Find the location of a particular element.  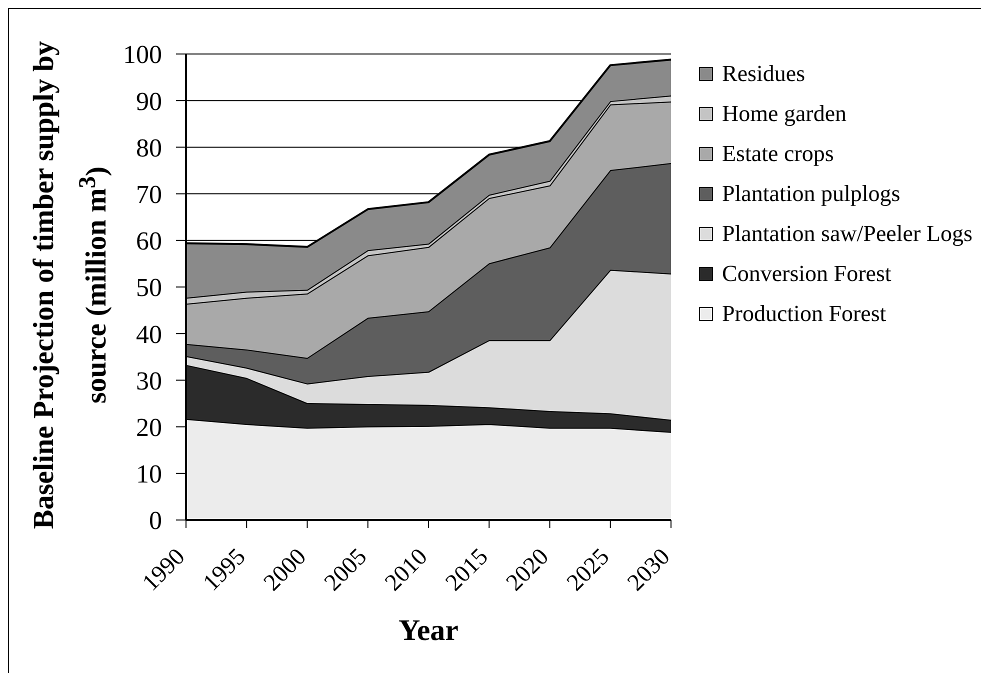

legend-label: Residues is located at coordinates (764, 74).